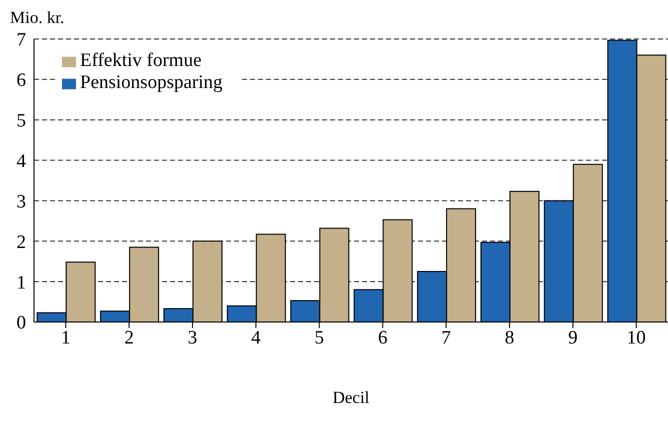 The image size is (668, 421). What do you see at coordinates (21, 161) in the screenshot?
I see `y-tick-label: 4` at bounding box center [21, 161].